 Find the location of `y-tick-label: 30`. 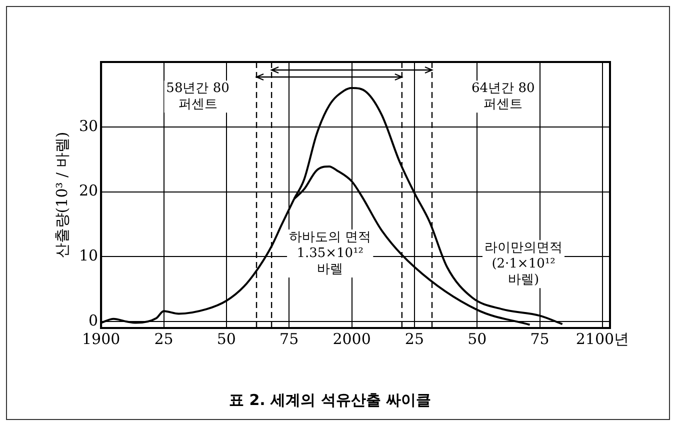

y-tick-label: 30 is located at coordinates (88, 125).